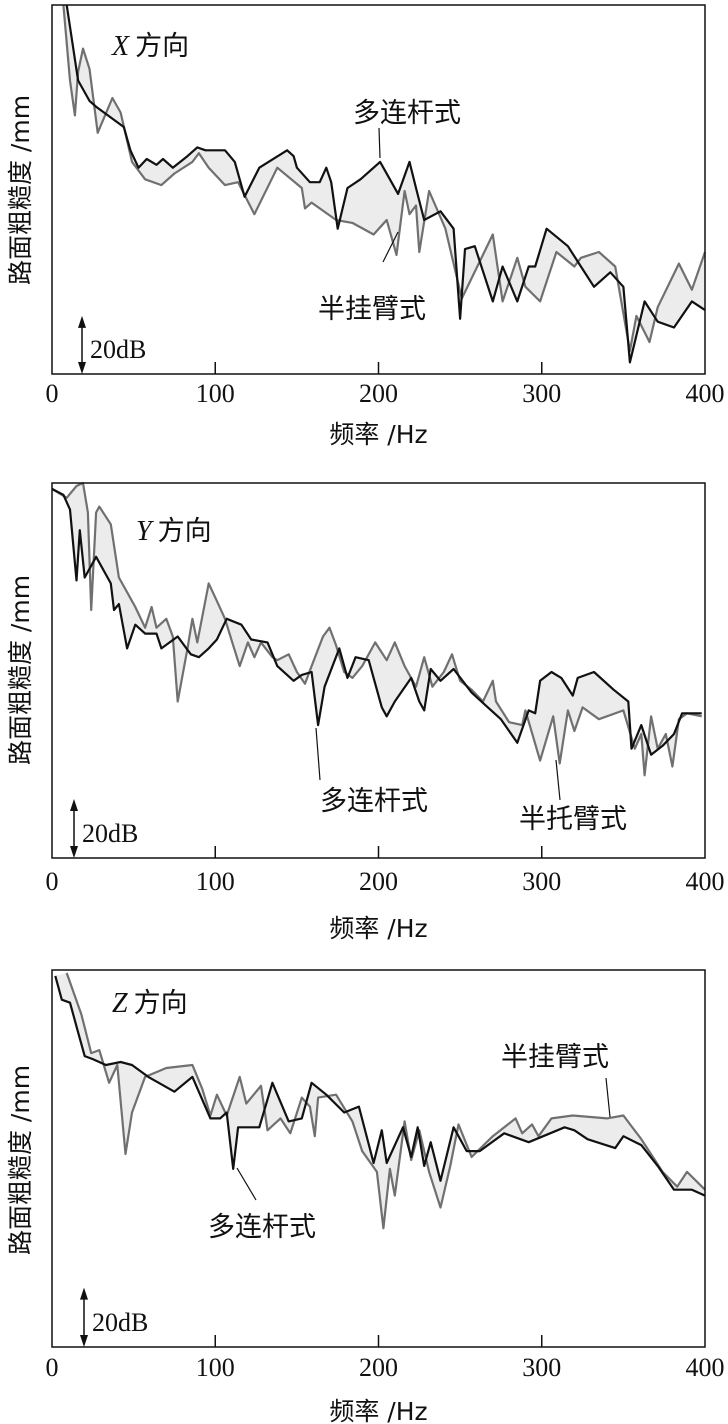 This screenshot has width=728, height=1424. Describe the element at coordinates (120, 46) in the screenshot. I see `direction-letter: X` at that location.